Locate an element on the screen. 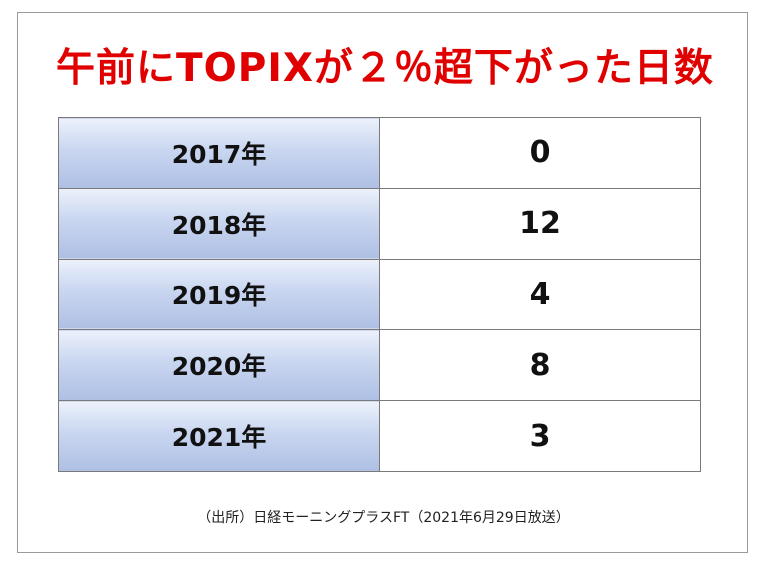 This screenshot has height=568, width=768. year-cell: 2019年 is located at coordinates (219, 294).